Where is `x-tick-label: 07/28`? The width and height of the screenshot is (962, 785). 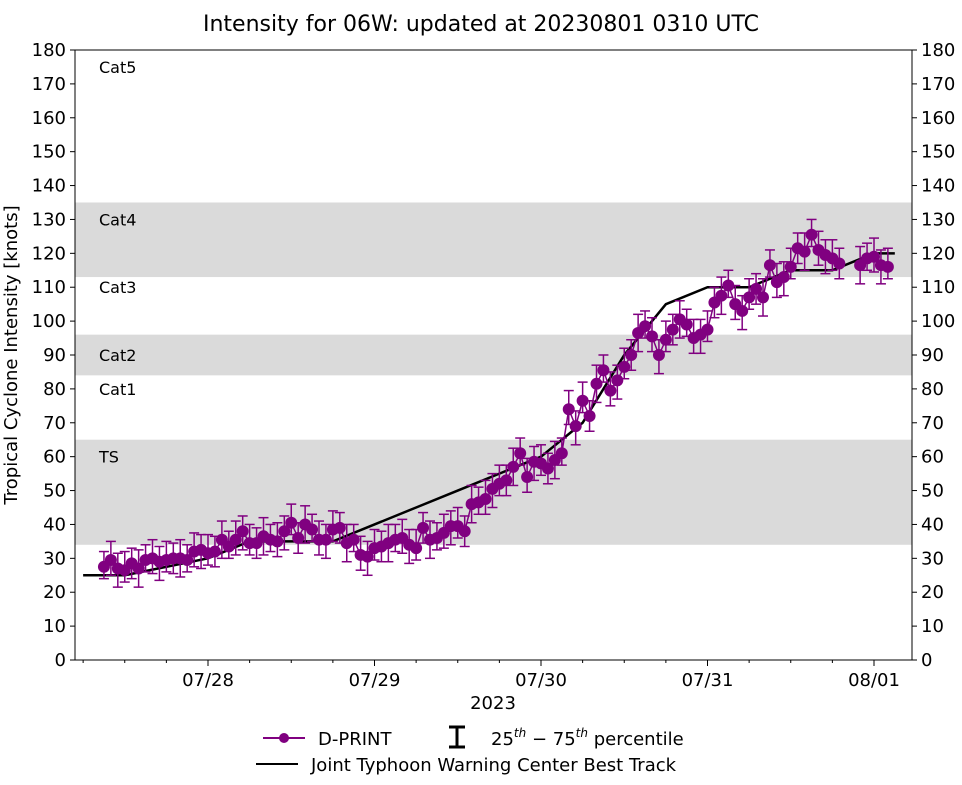
x-tick-label: 07/28 is located at coordinates (208, 680).